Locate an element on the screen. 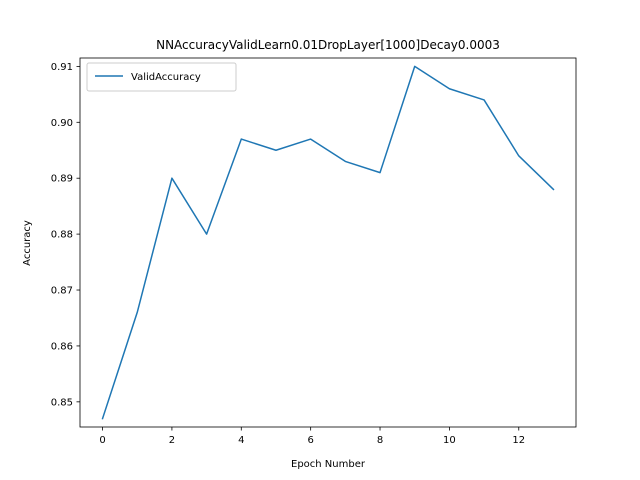  x-tick-label: 4 is located at coordinates (241, 440).